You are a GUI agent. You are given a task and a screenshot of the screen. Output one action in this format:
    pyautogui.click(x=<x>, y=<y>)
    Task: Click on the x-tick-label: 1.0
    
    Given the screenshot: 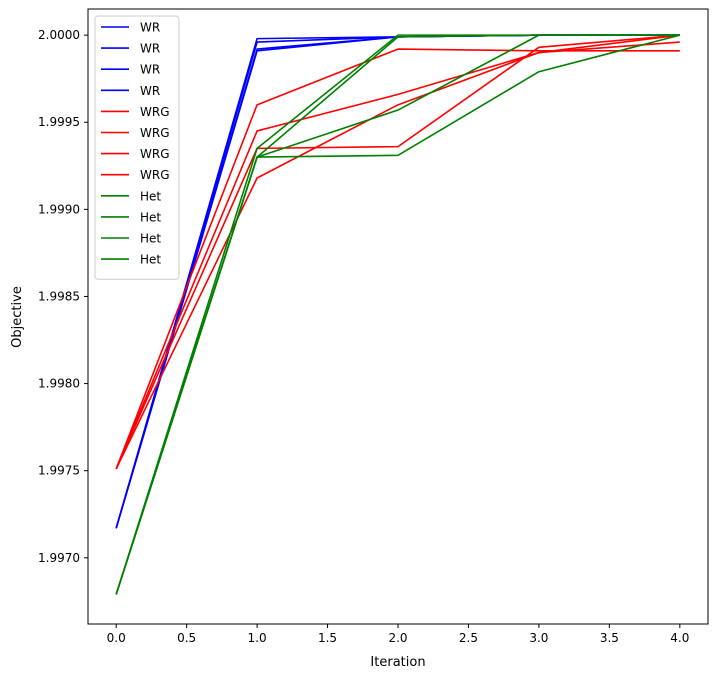 What is the action you would take?
    pyautogui.click(x=257, y=638)
    